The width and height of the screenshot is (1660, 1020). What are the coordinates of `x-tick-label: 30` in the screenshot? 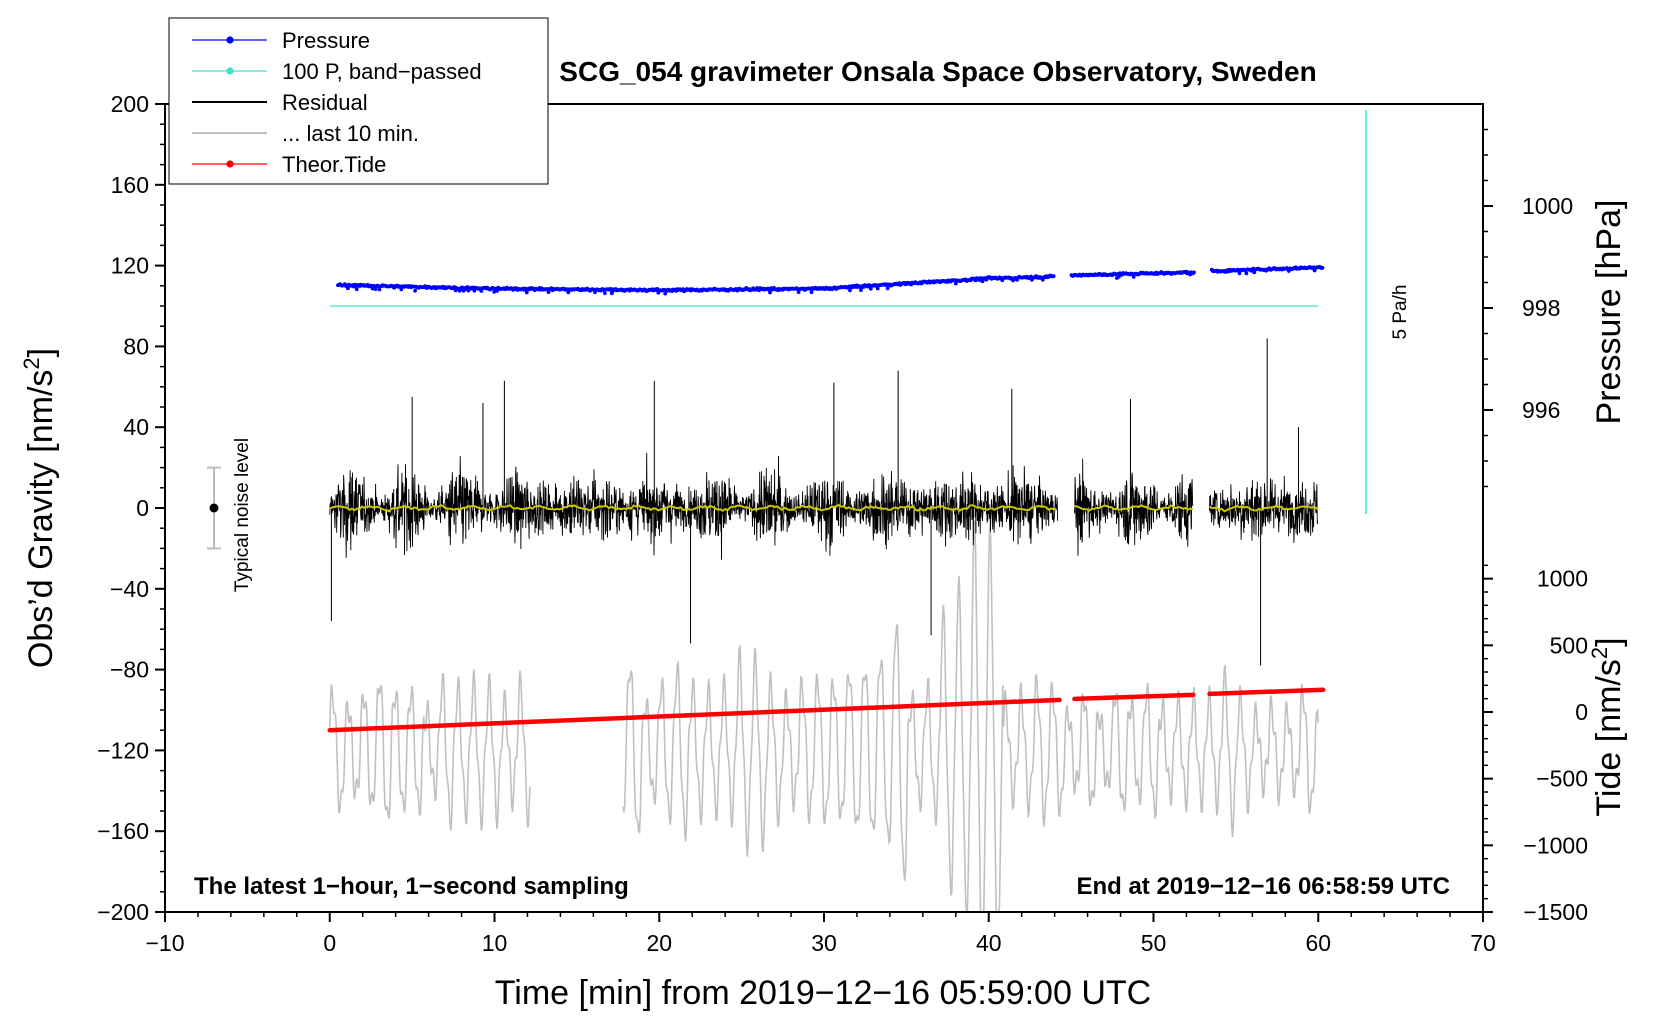 It's located at (824, 943).